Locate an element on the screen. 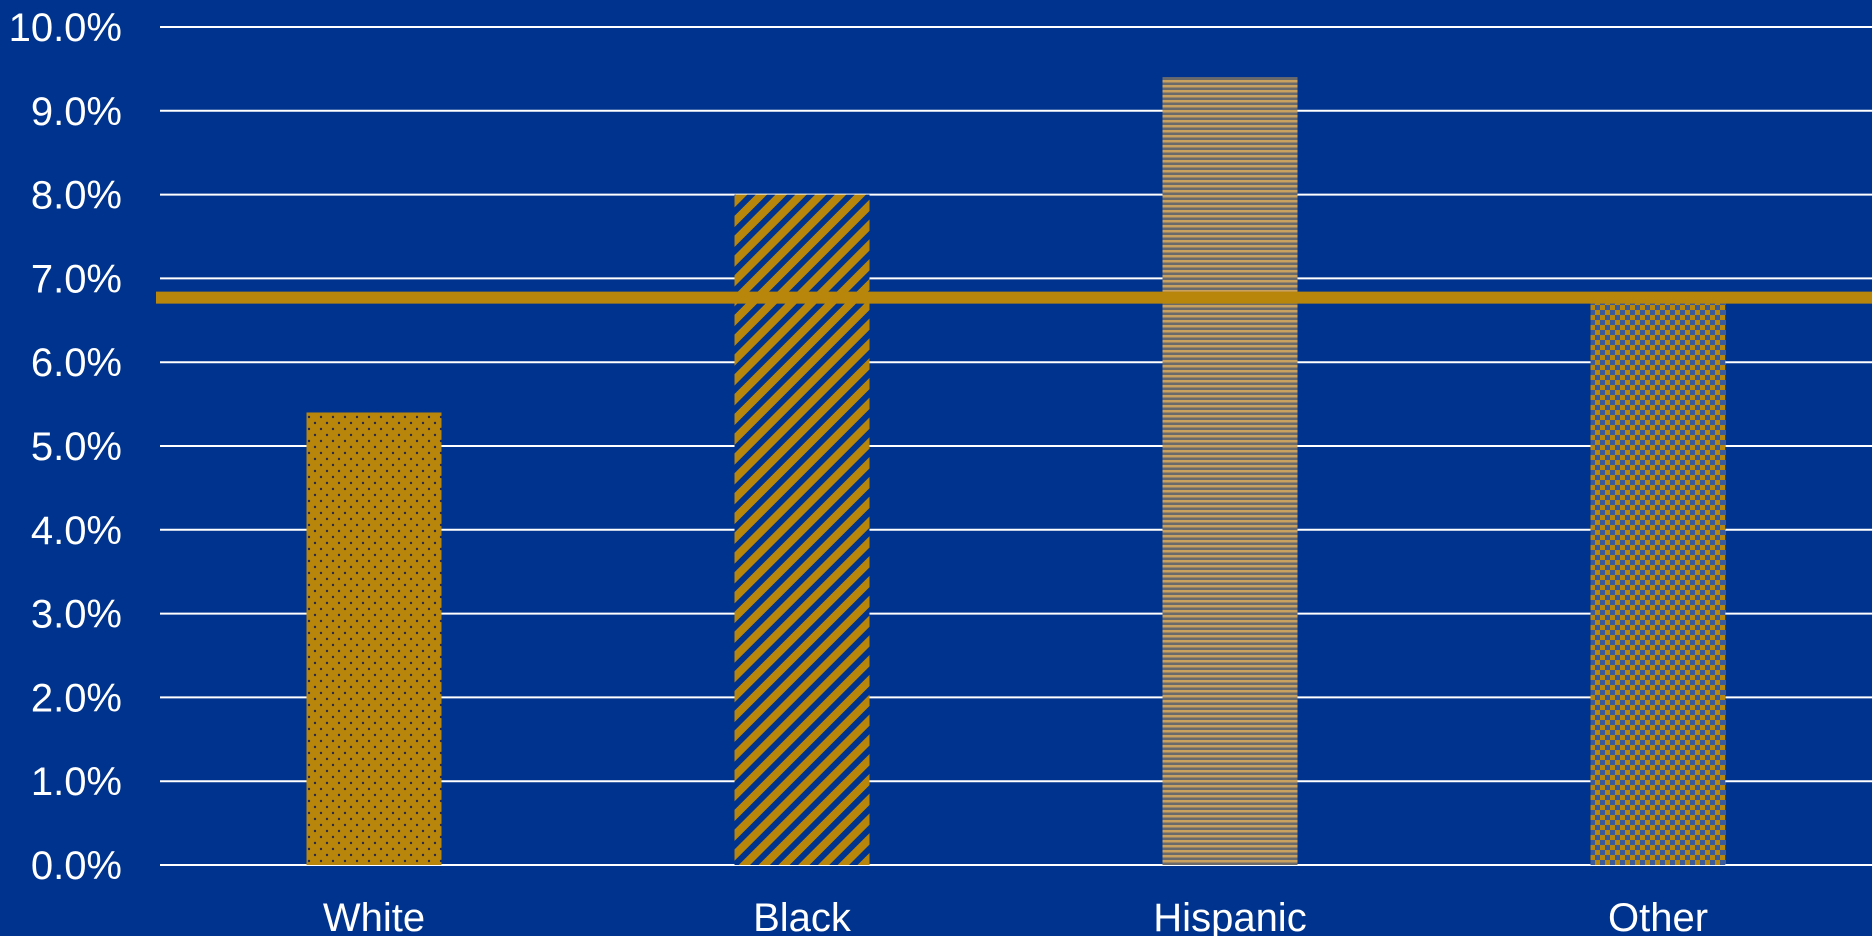 The height and width of the screenshot is (936, 1872). y-tick-label: 10.0% is located at coordinates (65, 28).